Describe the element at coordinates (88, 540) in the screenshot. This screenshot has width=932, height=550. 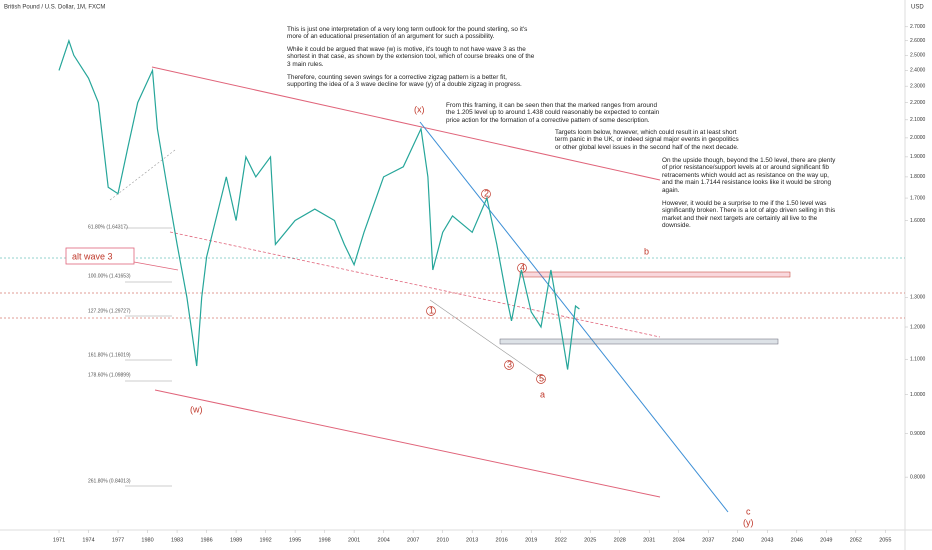
I see `x-tick-label: 1974` at that location.